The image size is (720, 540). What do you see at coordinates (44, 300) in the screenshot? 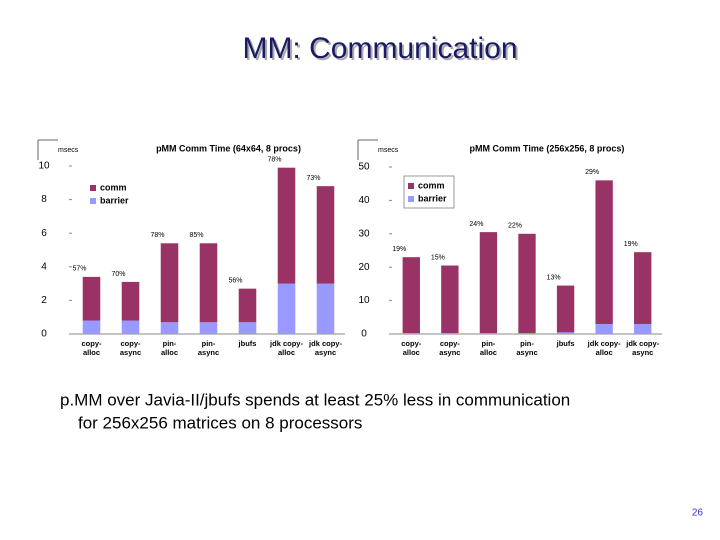
I see `y-tick-label: 2` at bounding box center [44, 300].